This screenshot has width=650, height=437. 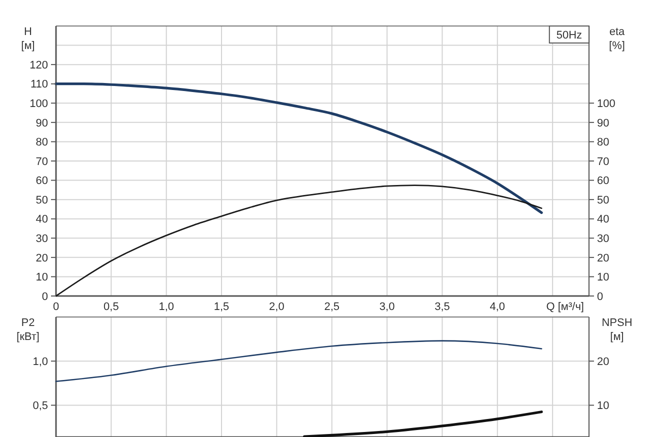 I want to click on x-tick-label: 0,5, so click(x=111, y=307).